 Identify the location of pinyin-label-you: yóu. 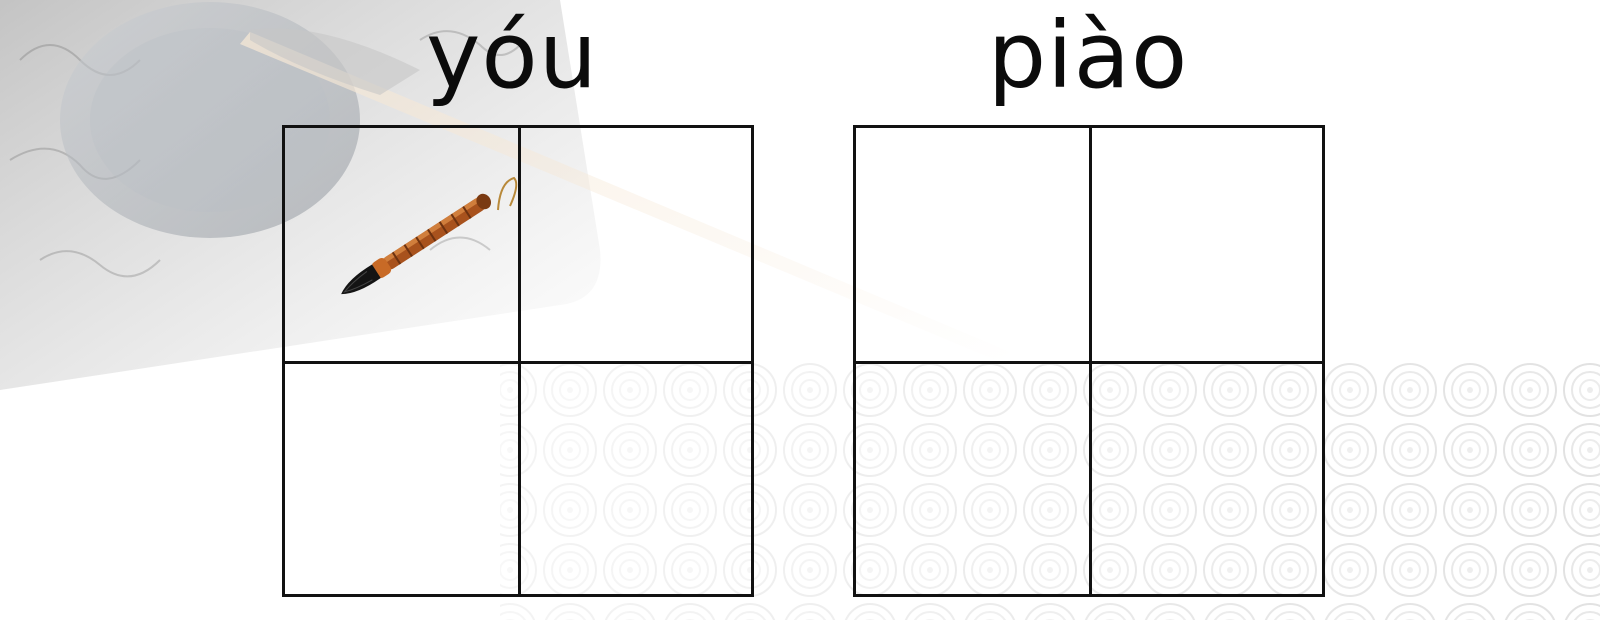
(512, 55).